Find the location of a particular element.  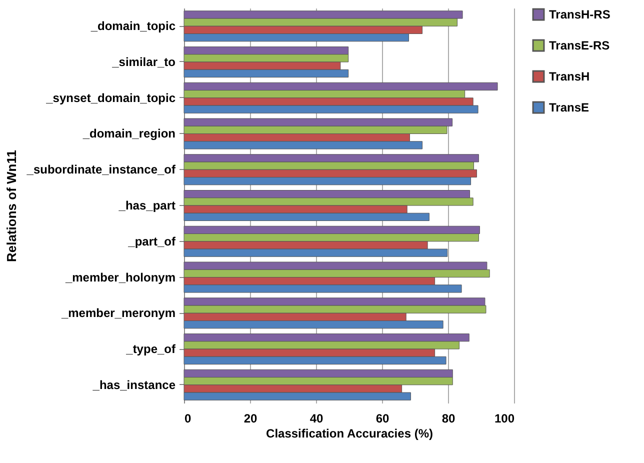

y-tick-label: _part_of is located at coordinates (152, 241).